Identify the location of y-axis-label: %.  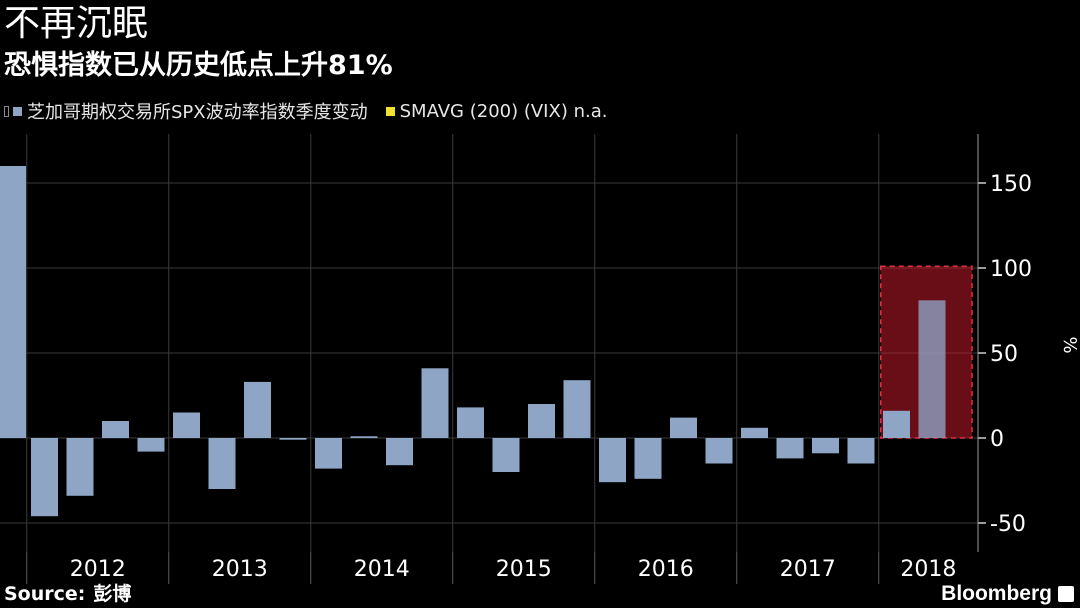
(1069, 344).